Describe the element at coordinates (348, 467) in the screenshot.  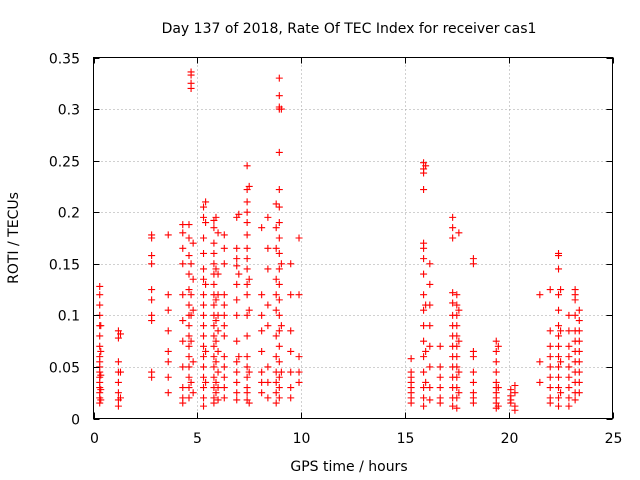
I see `x-axis-label: GPS time / hours` at that location.